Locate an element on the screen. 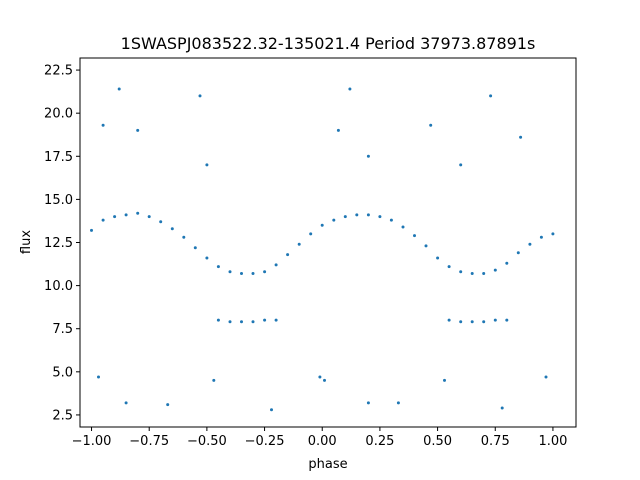  y-tick-label: 17.5 is located at coordinates (58, 157).